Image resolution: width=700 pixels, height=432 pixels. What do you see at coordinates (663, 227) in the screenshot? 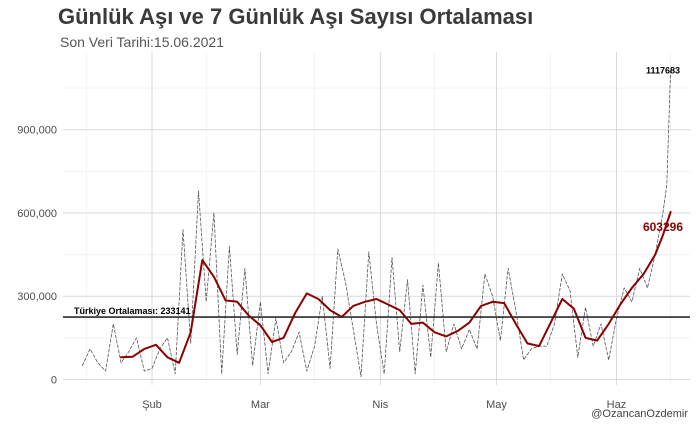
I see `latest-average-label: 603296` at bounding box center [663, 227].